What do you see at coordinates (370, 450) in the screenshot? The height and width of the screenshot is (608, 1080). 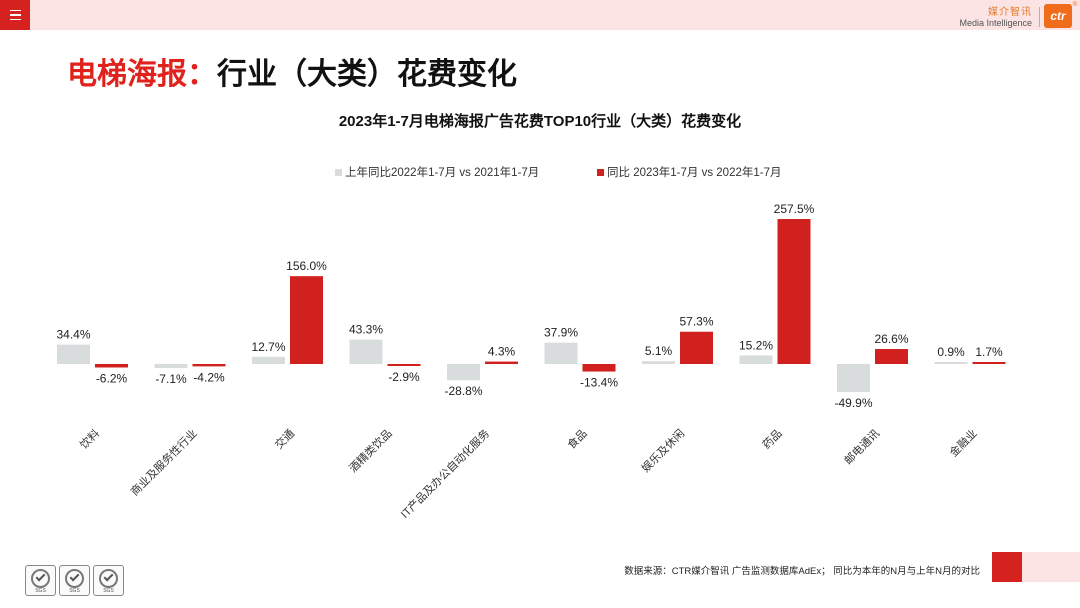 I see `category-label: 酒精类饮品` at bounding box center [370, 450].